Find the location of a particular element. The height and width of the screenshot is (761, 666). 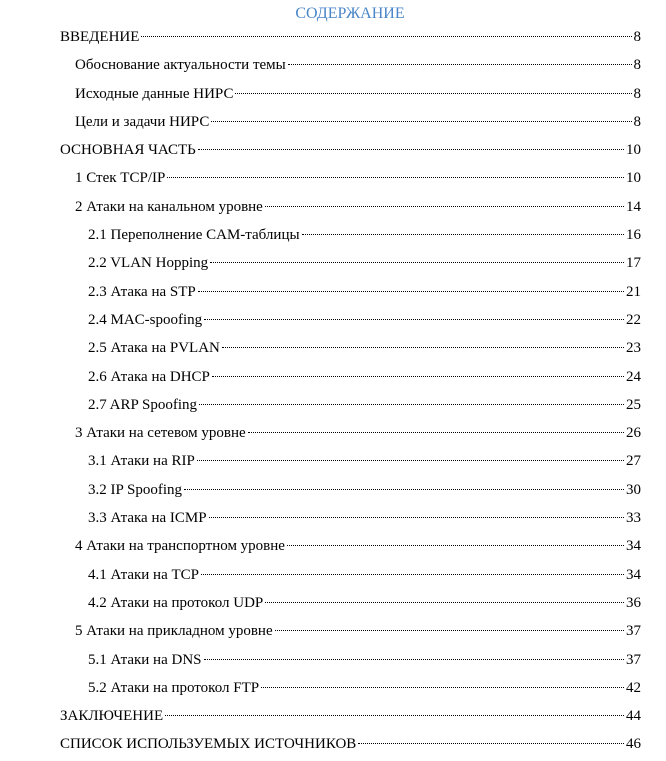

toc-entry-label: 4.2 Атаки на протокол UDP is located at coordinates (176, 602).